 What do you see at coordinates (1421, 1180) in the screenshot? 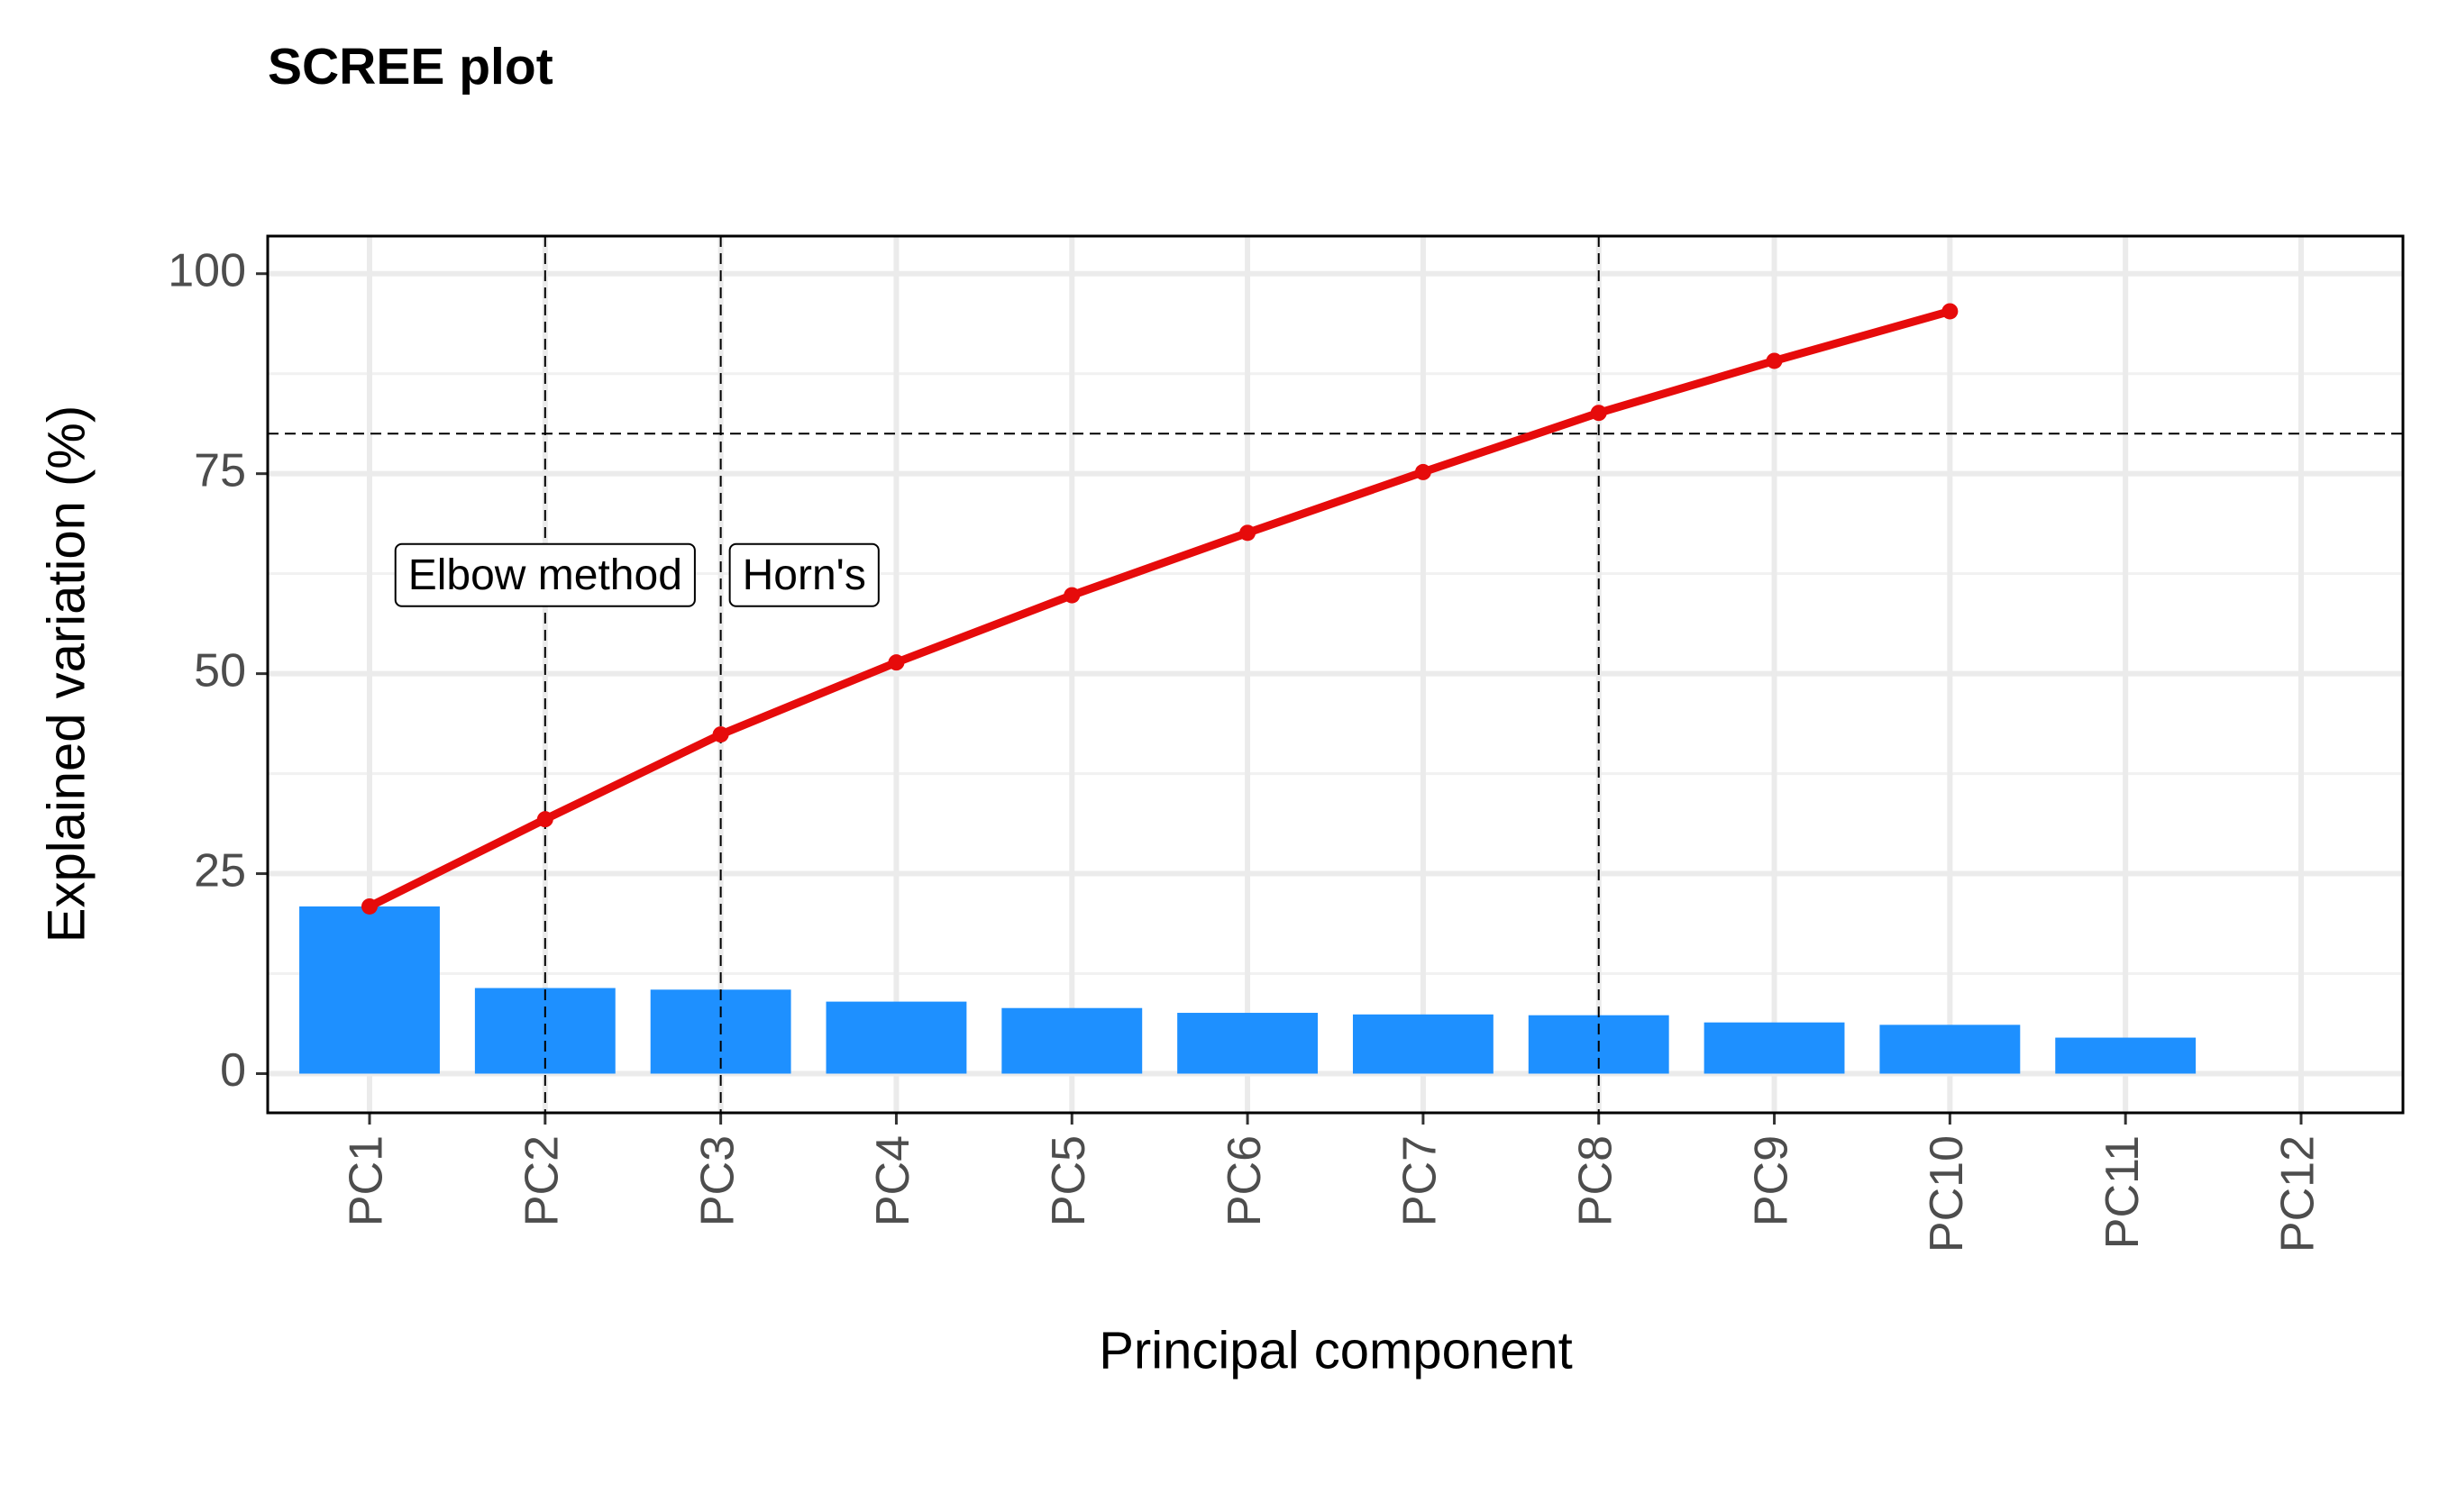
I see `x-tick-label: PC7` at bounding box center [1421, 1180].